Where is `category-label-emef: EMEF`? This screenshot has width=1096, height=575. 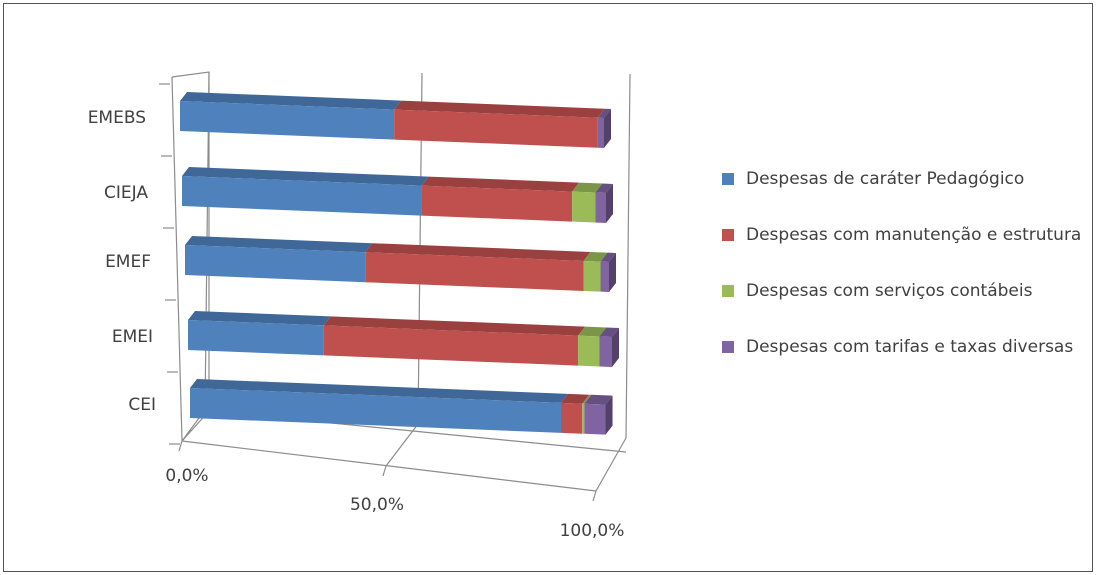
category-label-emef: EMEF is located at coordinates (128, 262).